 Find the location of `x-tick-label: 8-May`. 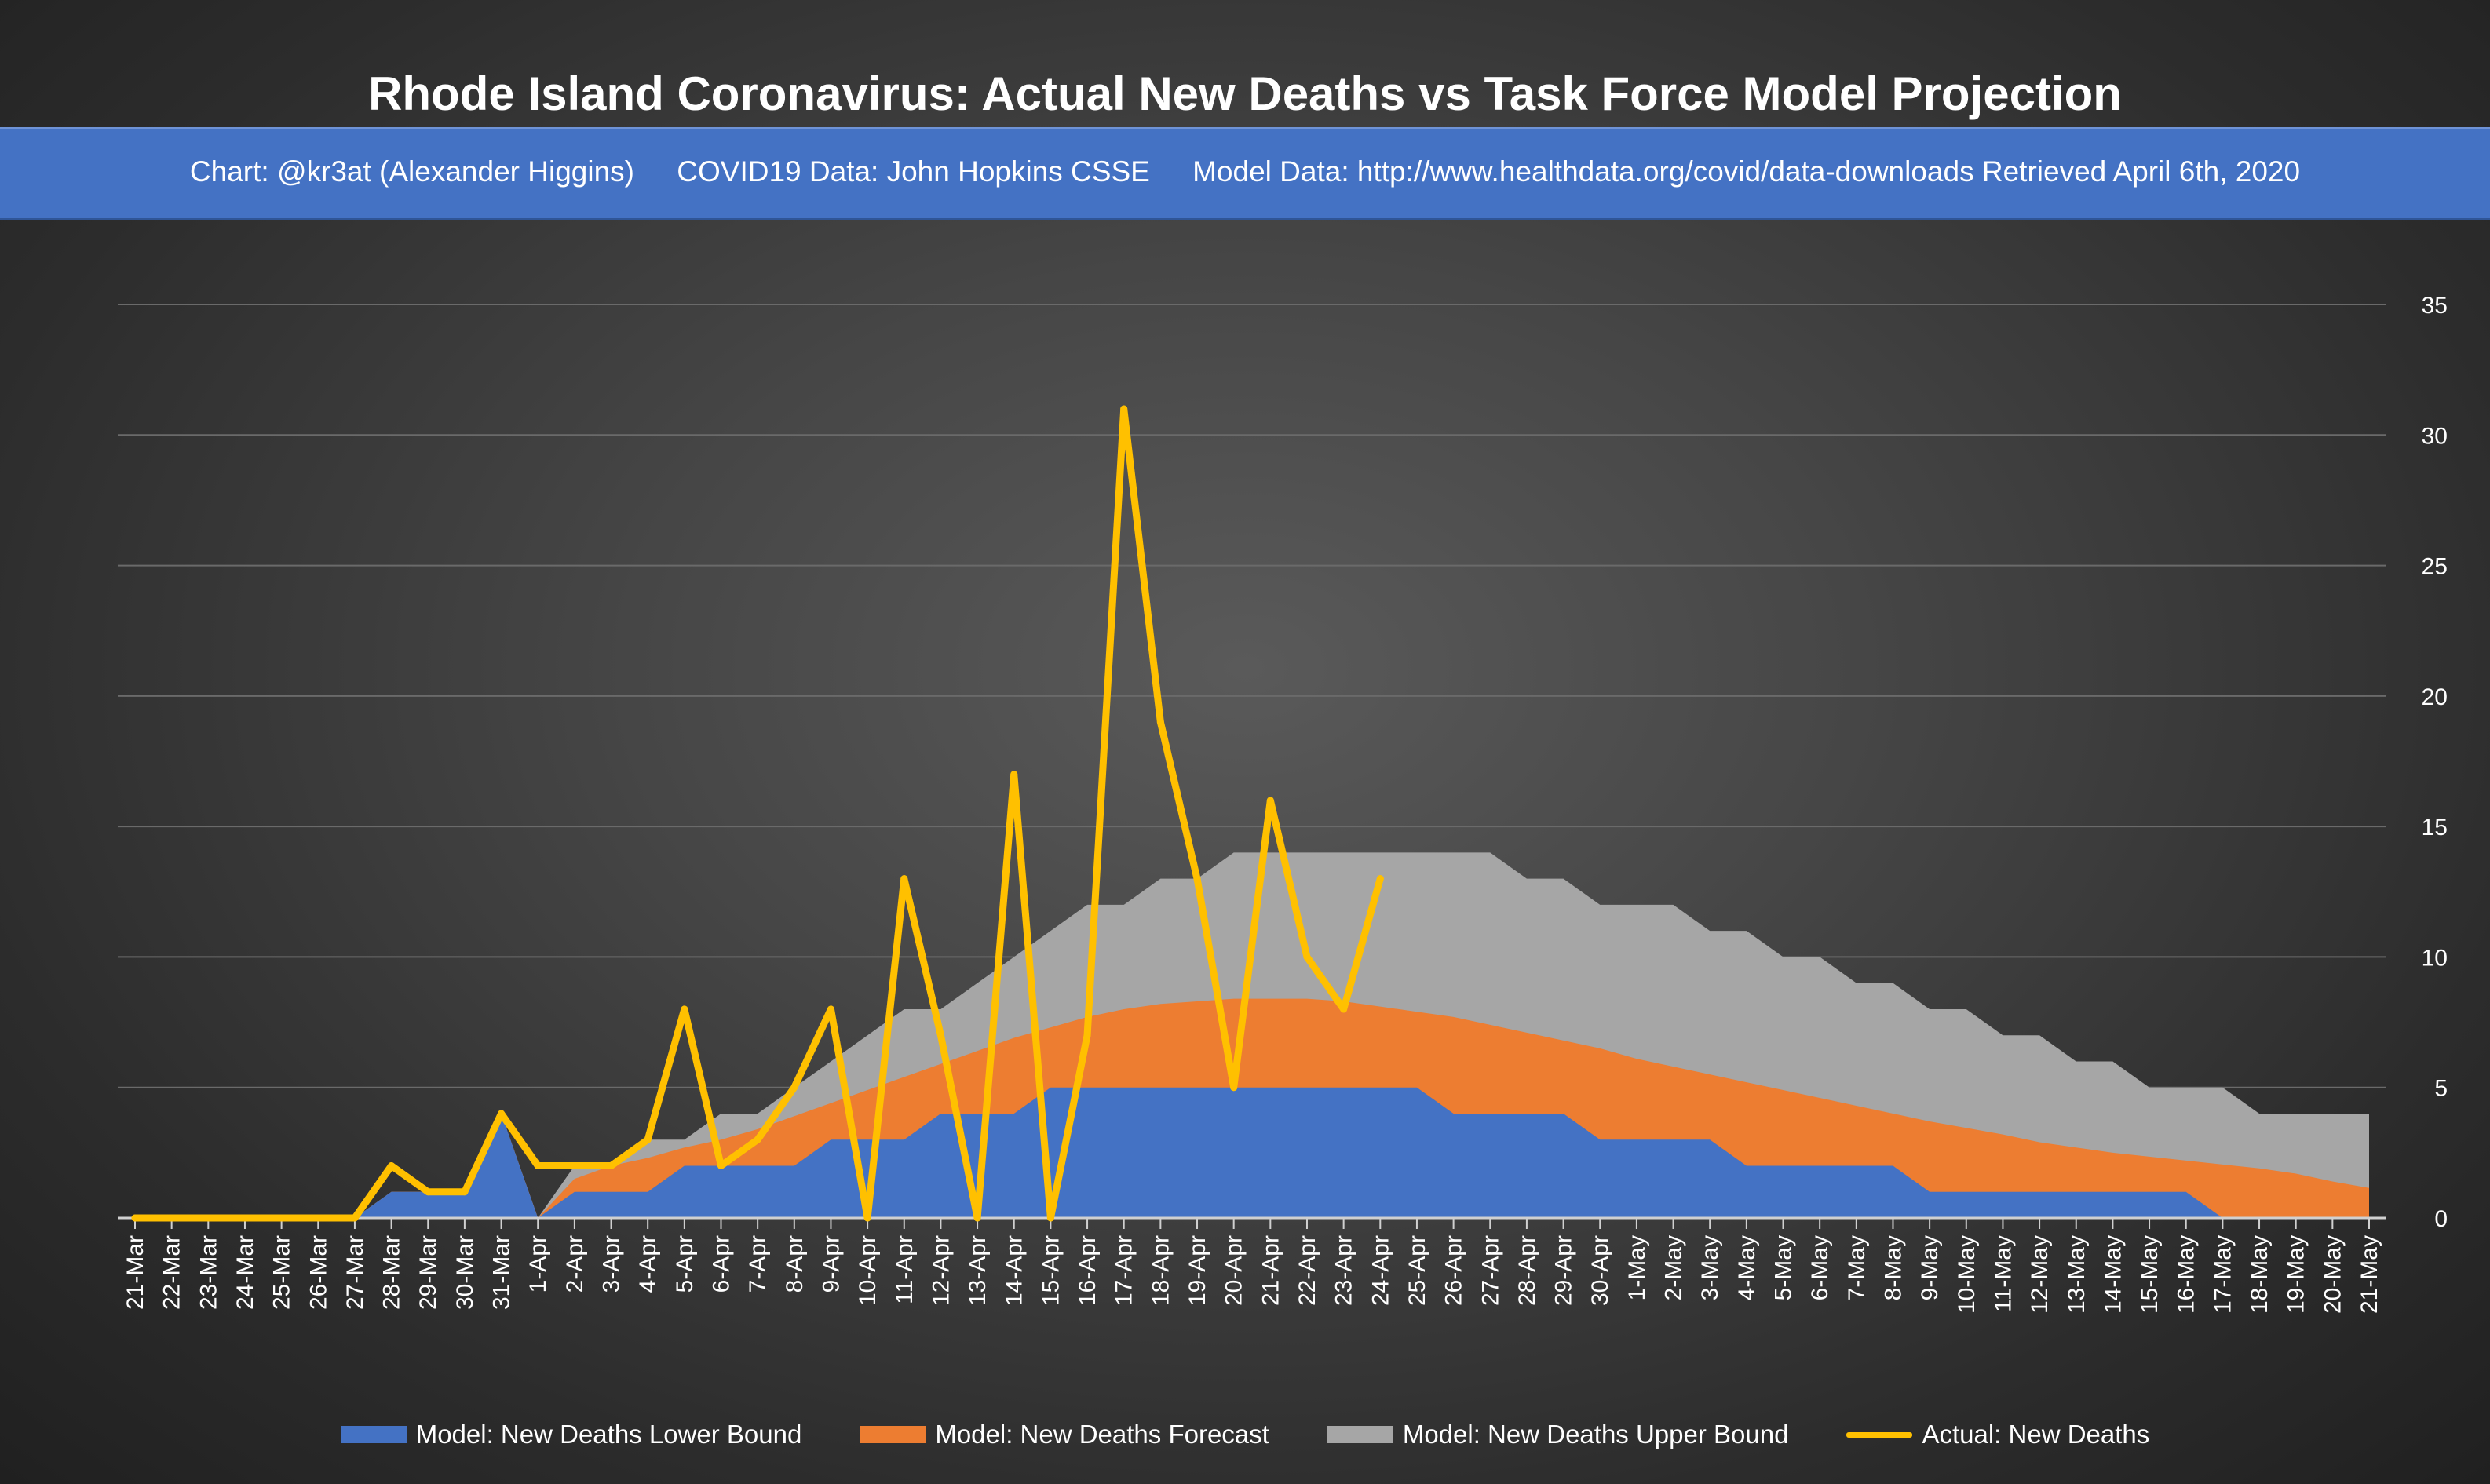

x-tick-label: 8-May is located at coordinates (1893, 1267).